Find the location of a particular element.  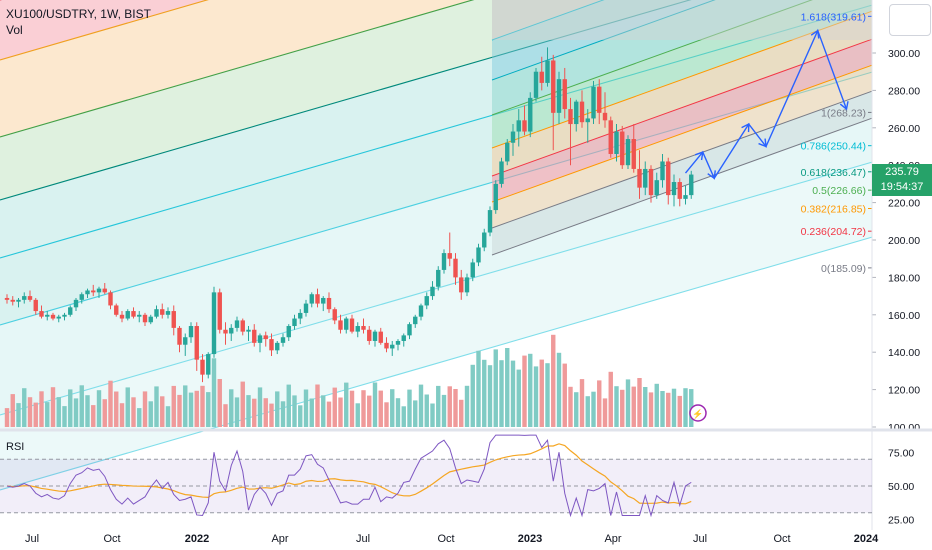

price-tick-label: 120.00 is located at coordinates (904, 391).